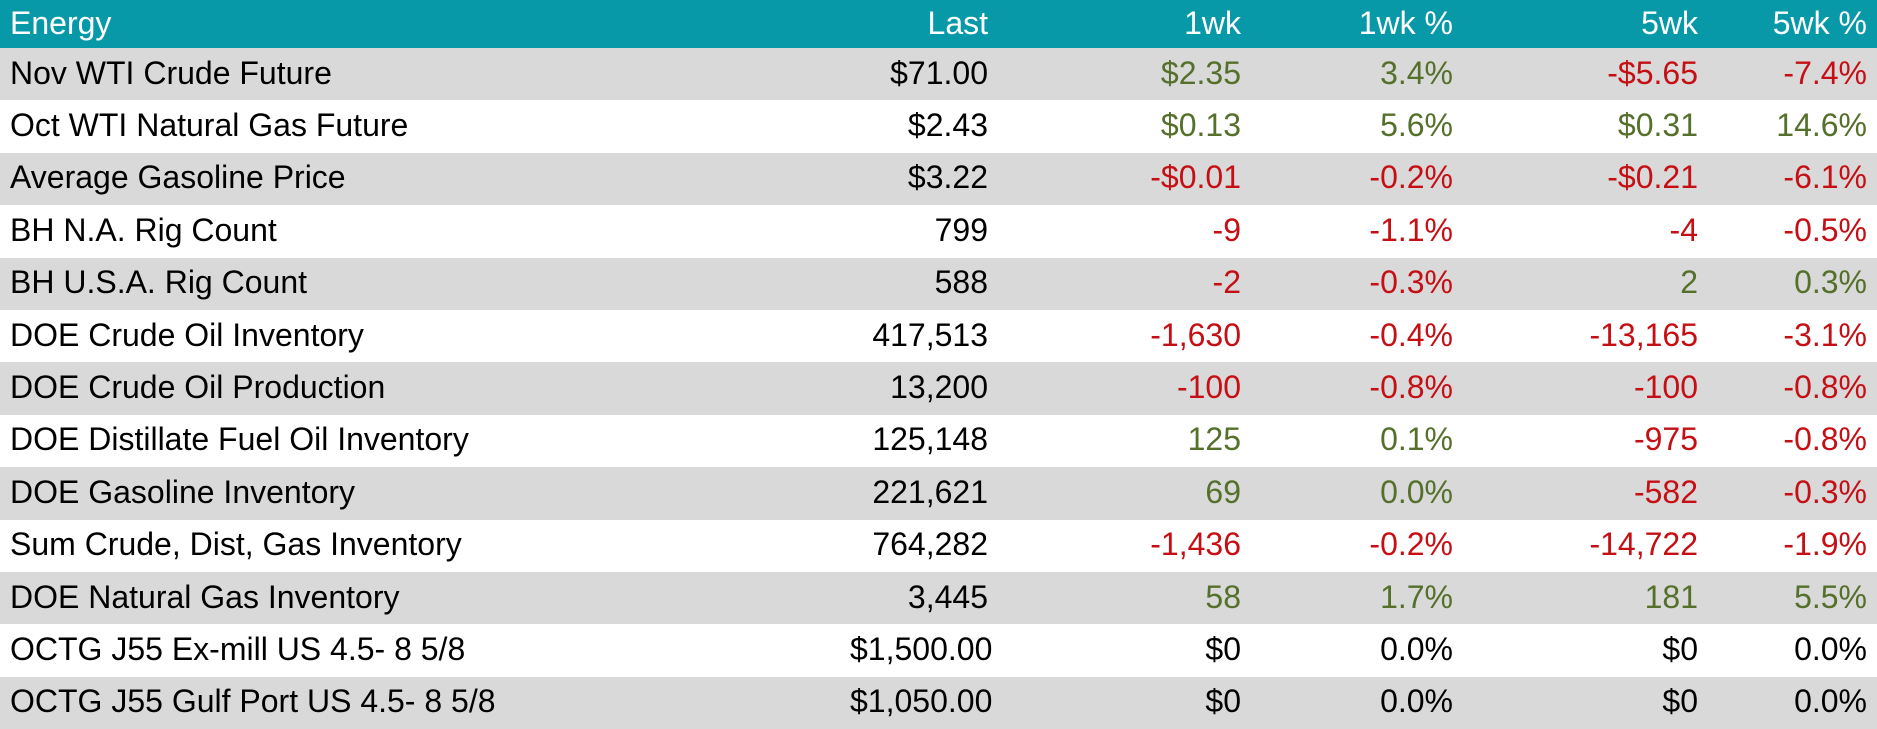 This screenshot has height=729, width=1877. I want to click on row-name-cell: BH U.S.A. Rig Count, so click(158, 282).